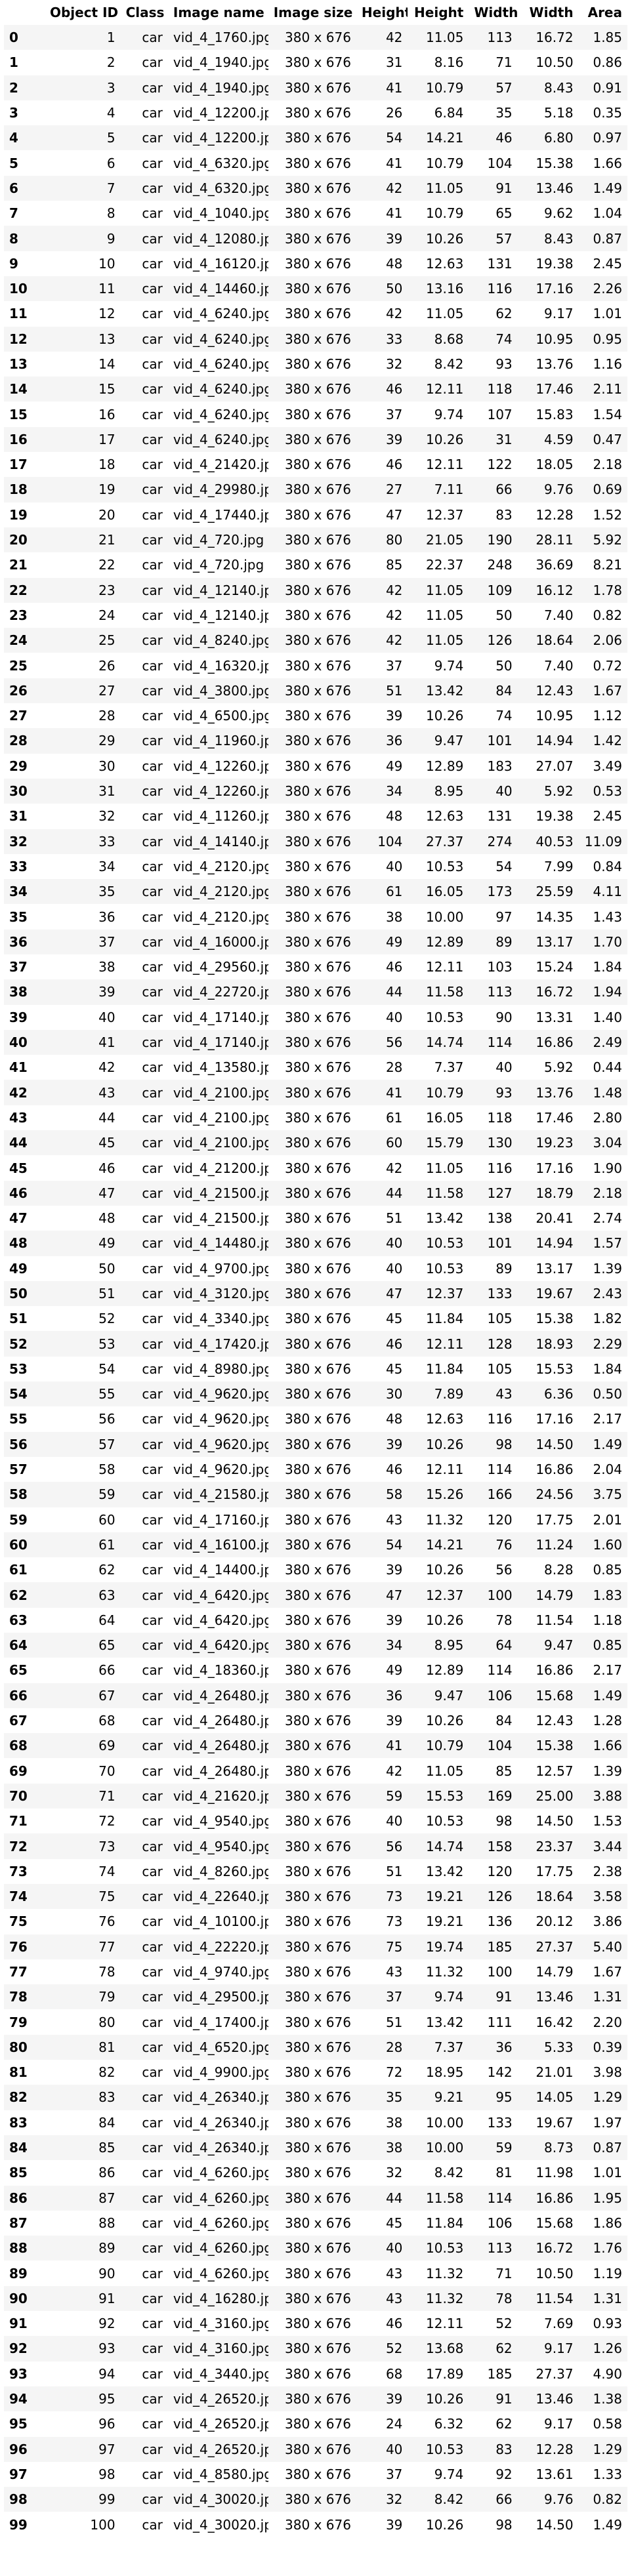 This screenshot has height=2576, width=632. What do you see at coordinates (548, 1896) in the screenshot?
I see `width-pct-cell: 18.64` at bounding box center [548, 1896].